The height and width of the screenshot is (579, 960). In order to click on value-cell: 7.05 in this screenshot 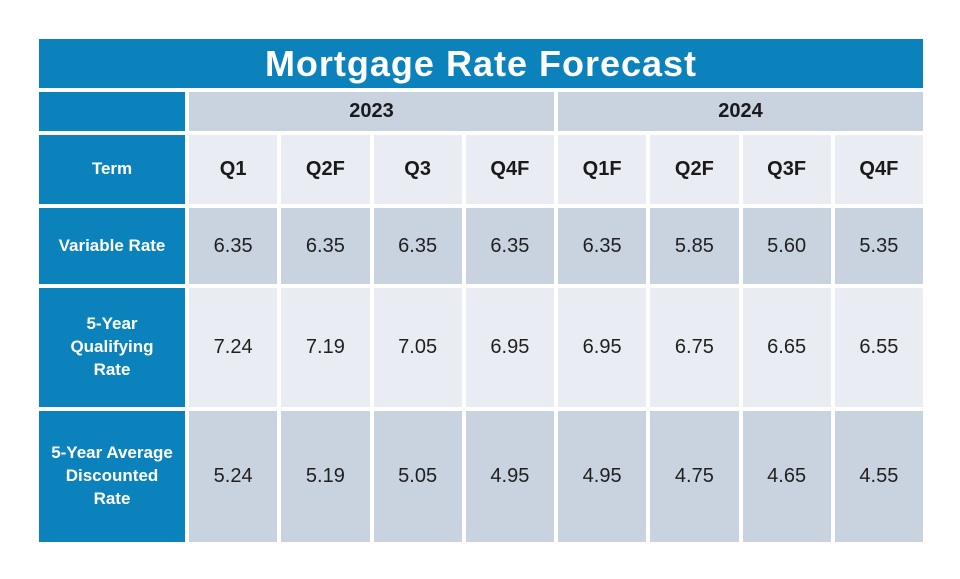, I will do `click(417, 347)`.